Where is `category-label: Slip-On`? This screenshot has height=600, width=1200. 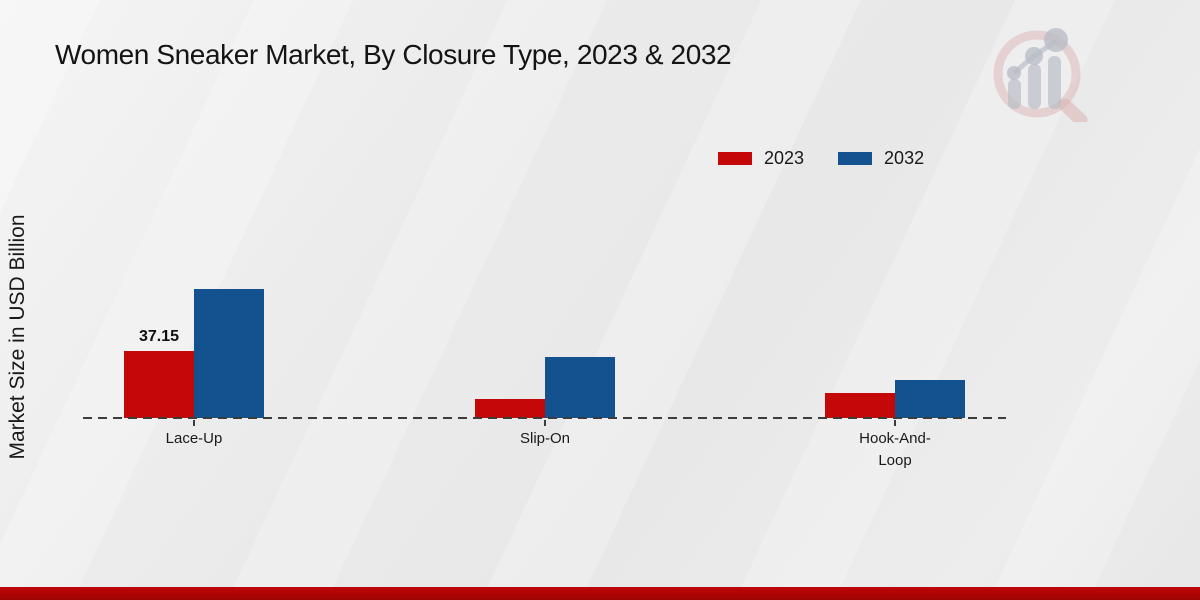 category-label: Slip-On is located at coordinates (545, 438).